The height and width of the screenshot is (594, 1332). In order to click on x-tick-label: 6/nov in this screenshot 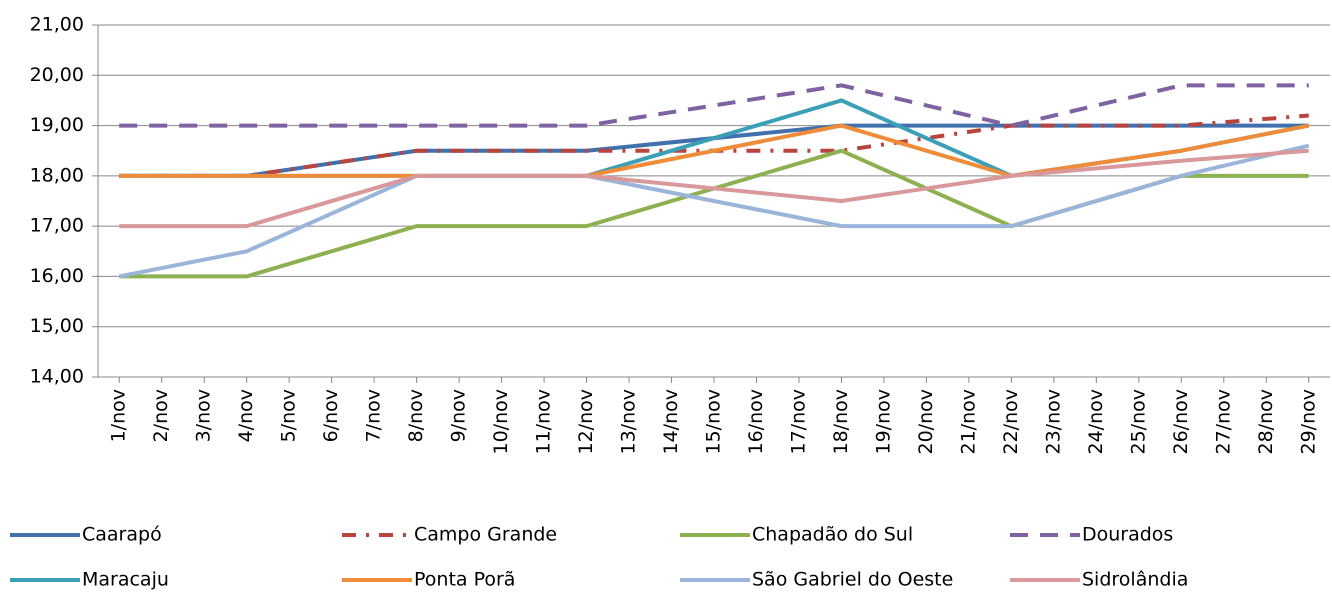, I will do `click(331, 415)`.